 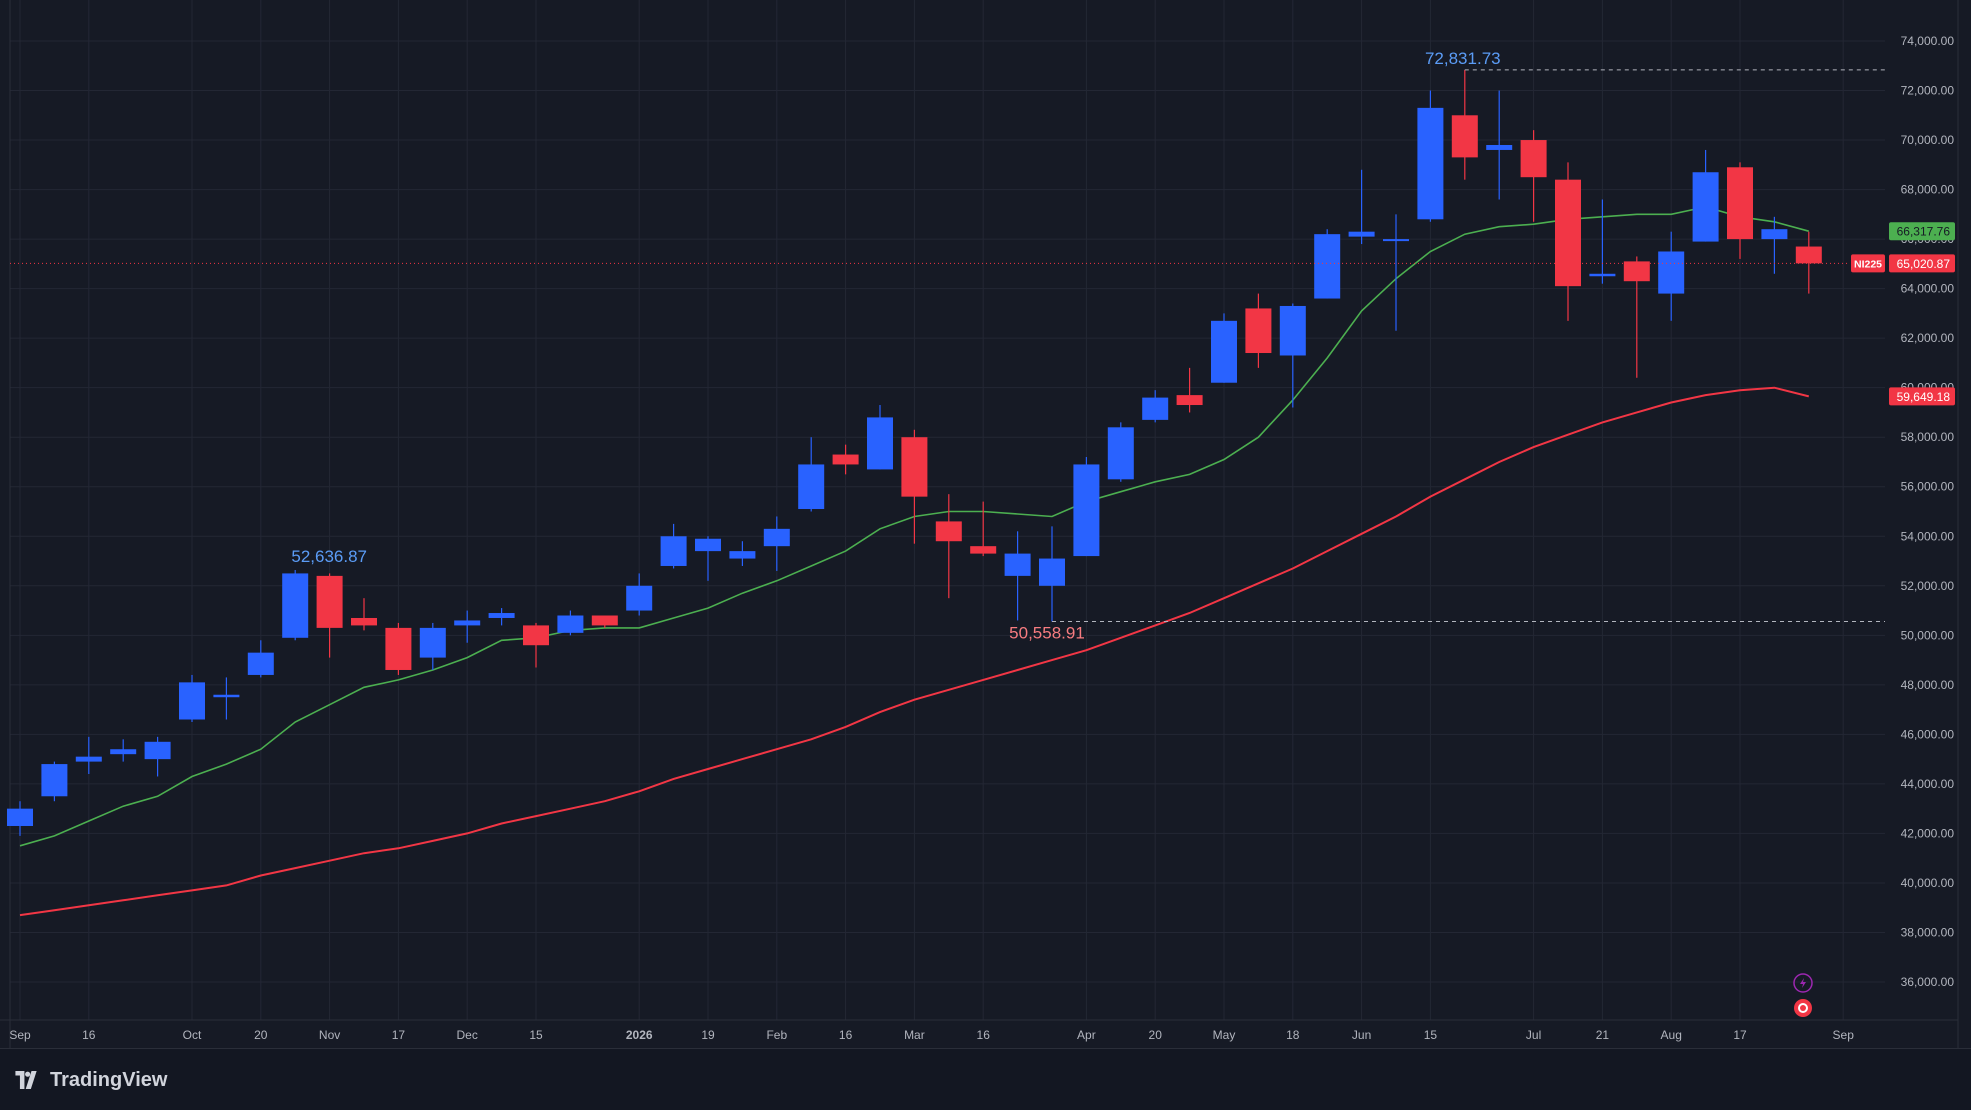 I want to click on symbol-tag: NI225, so click(x=1868, y=263).